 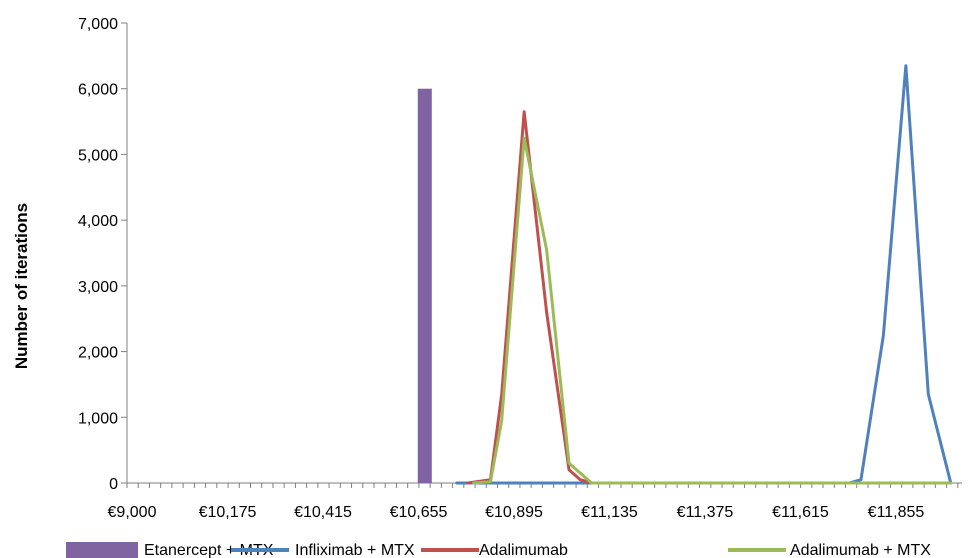 I want to click on y-tick-label: 2,000, so click(x=98, y=353).